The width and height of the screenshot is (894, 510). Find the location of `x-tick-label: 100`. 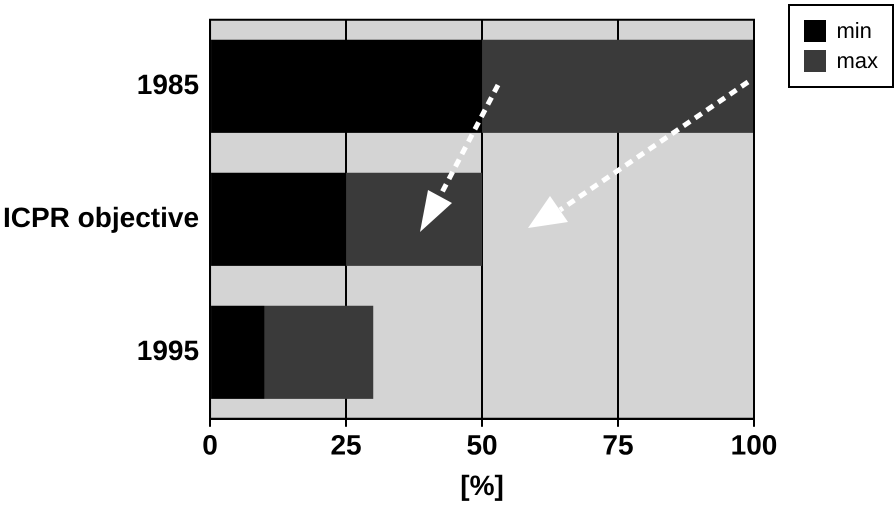

x-tick-label: 100 is located at coordinates (754, 444).